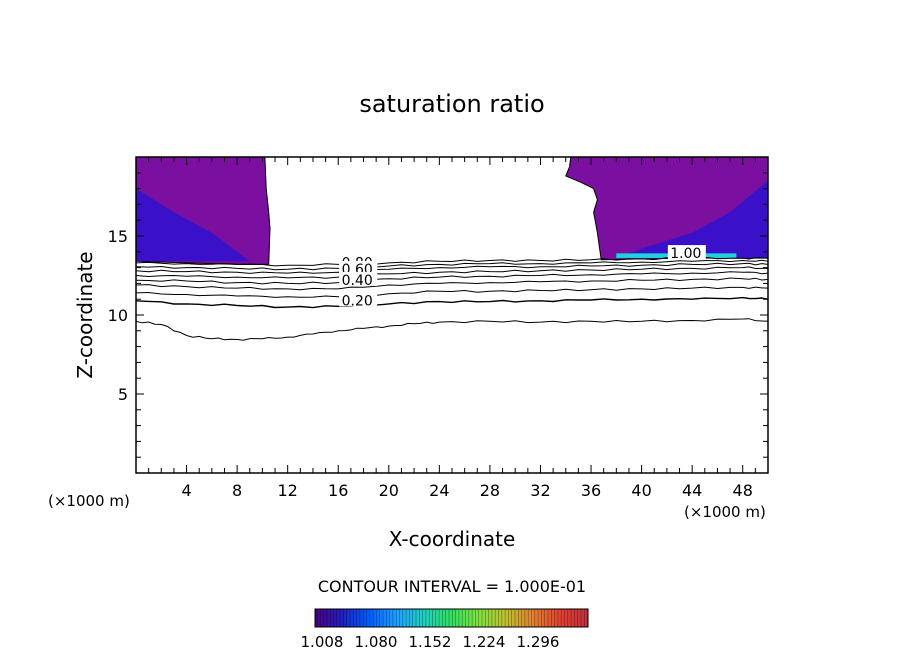  What do you see at coordinates (452, 284) in the screenshot?
I see `contour-line-0.4` at bounding box center [452, 284].